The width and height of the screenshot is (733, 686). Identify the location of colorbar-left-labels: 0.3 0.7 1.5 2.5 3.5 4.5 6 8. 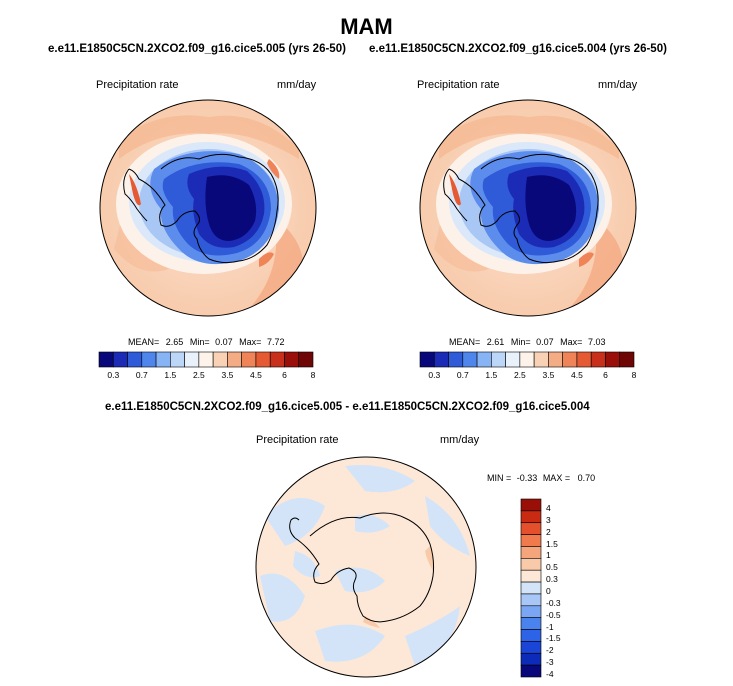
(207, 376).